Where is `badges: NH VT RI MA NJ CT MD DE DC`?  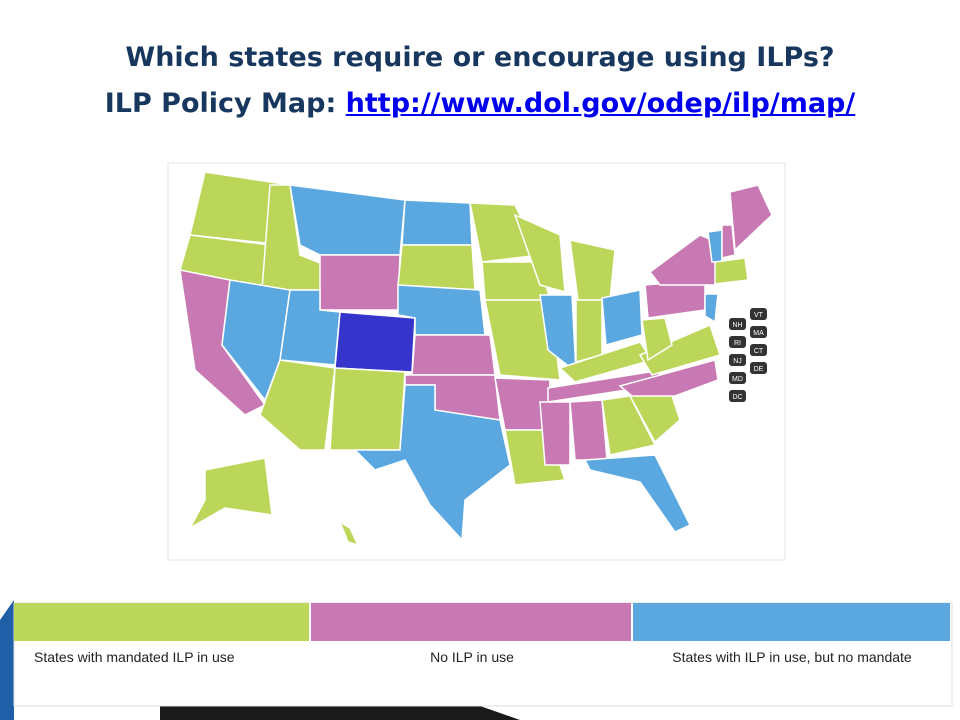 badges: NH VT RI MA NJ CT MD DE DC is located at coordinates (748, 355).